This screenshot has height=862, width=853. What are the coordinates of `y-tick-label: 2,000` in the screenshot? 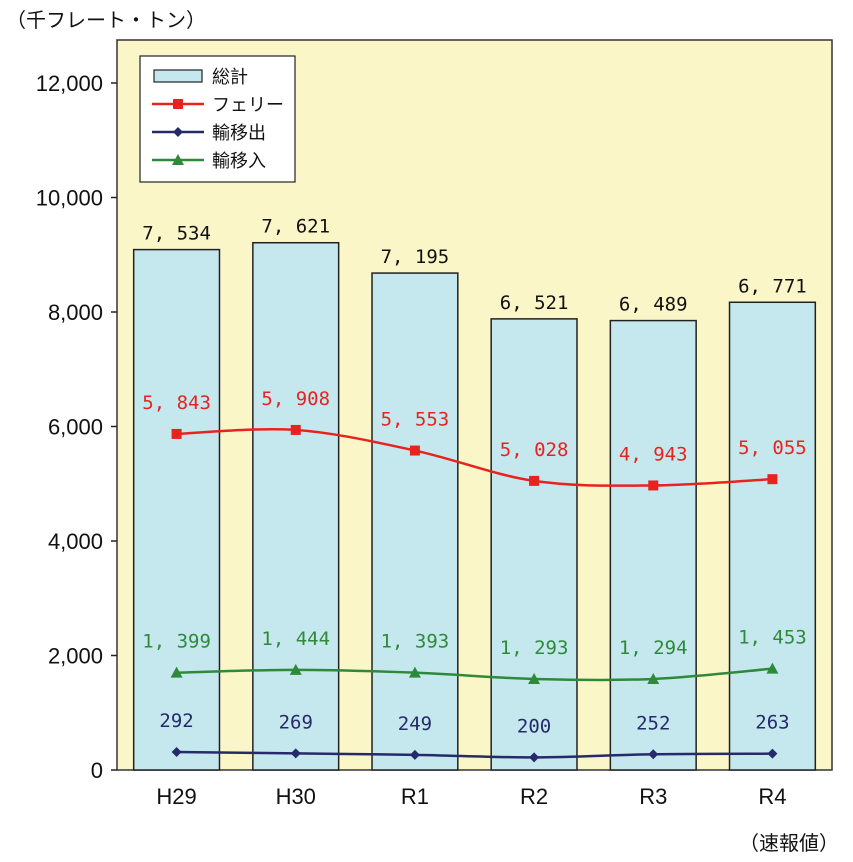 It's located at (75, 656).